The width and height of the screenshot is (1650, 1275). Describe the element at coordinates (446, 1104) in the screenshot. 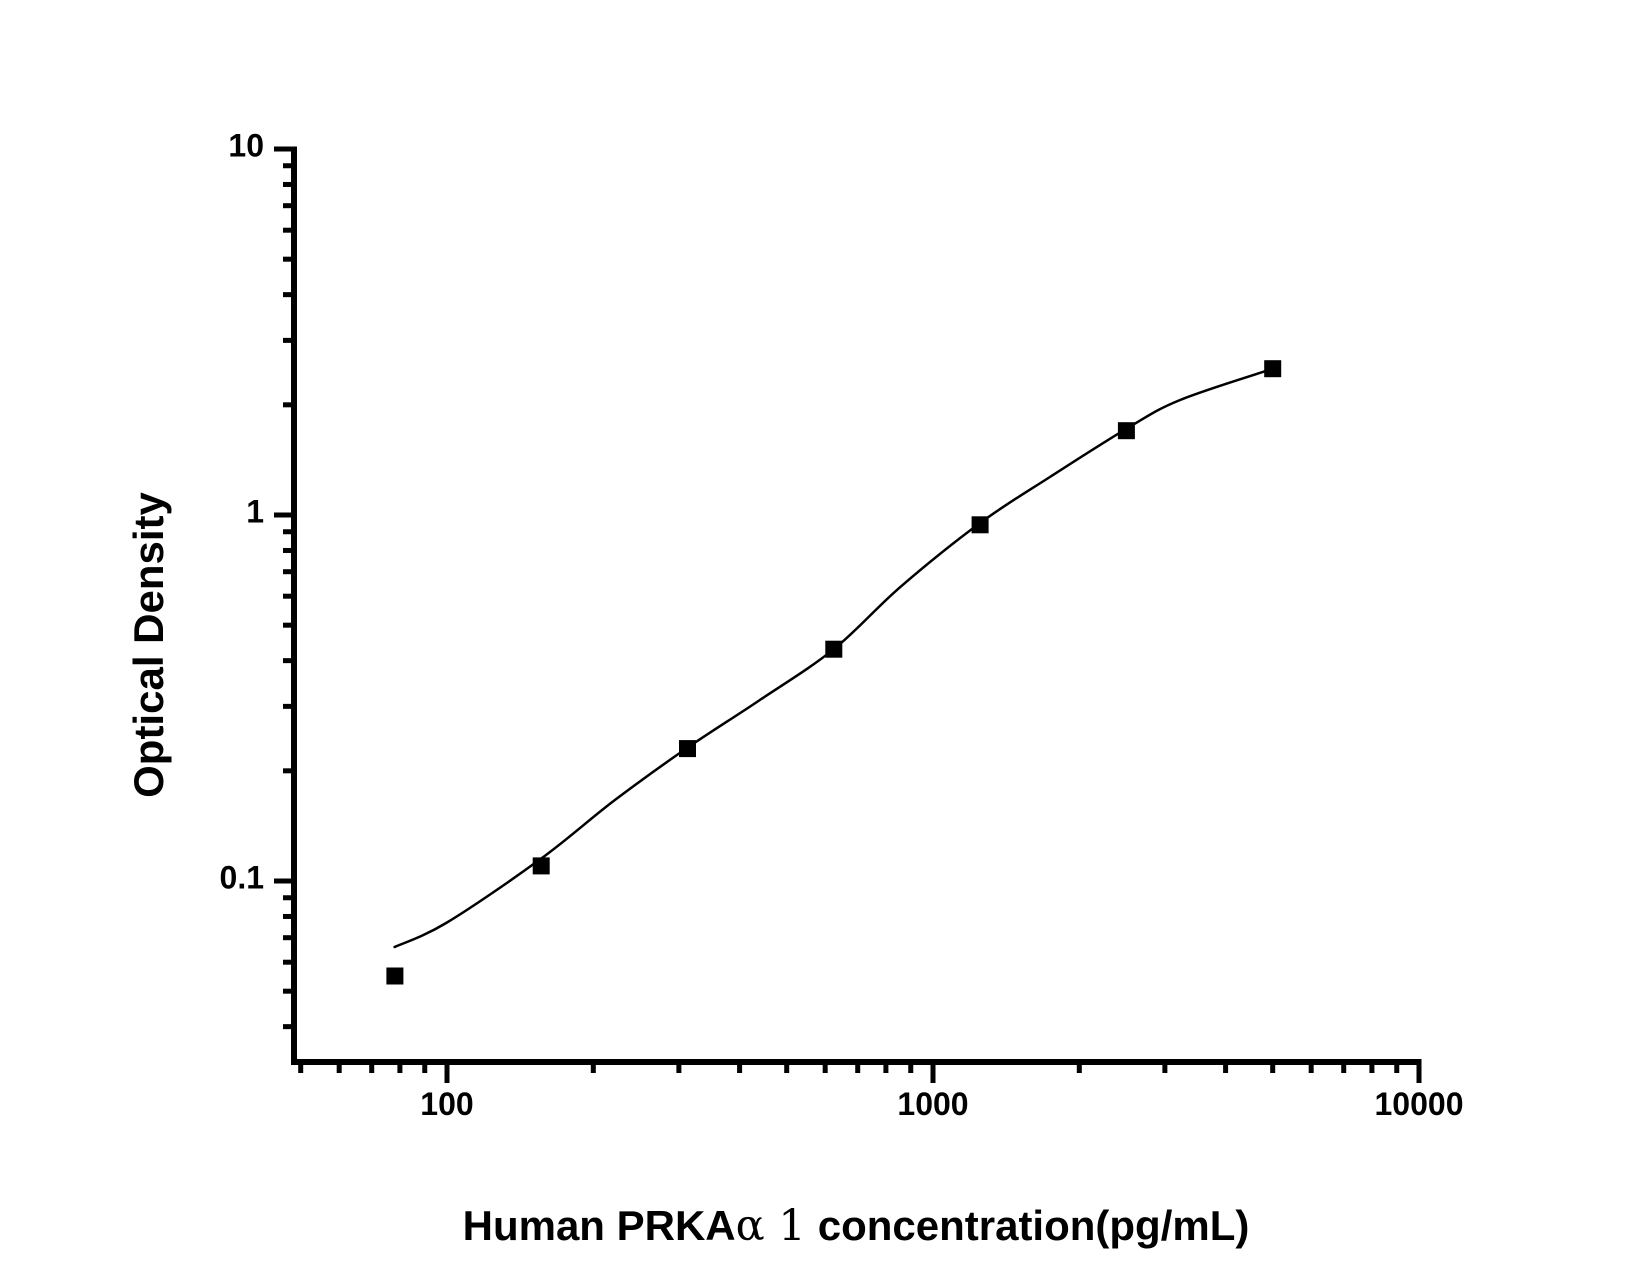

I see `x-tick-label: 100` at that location.